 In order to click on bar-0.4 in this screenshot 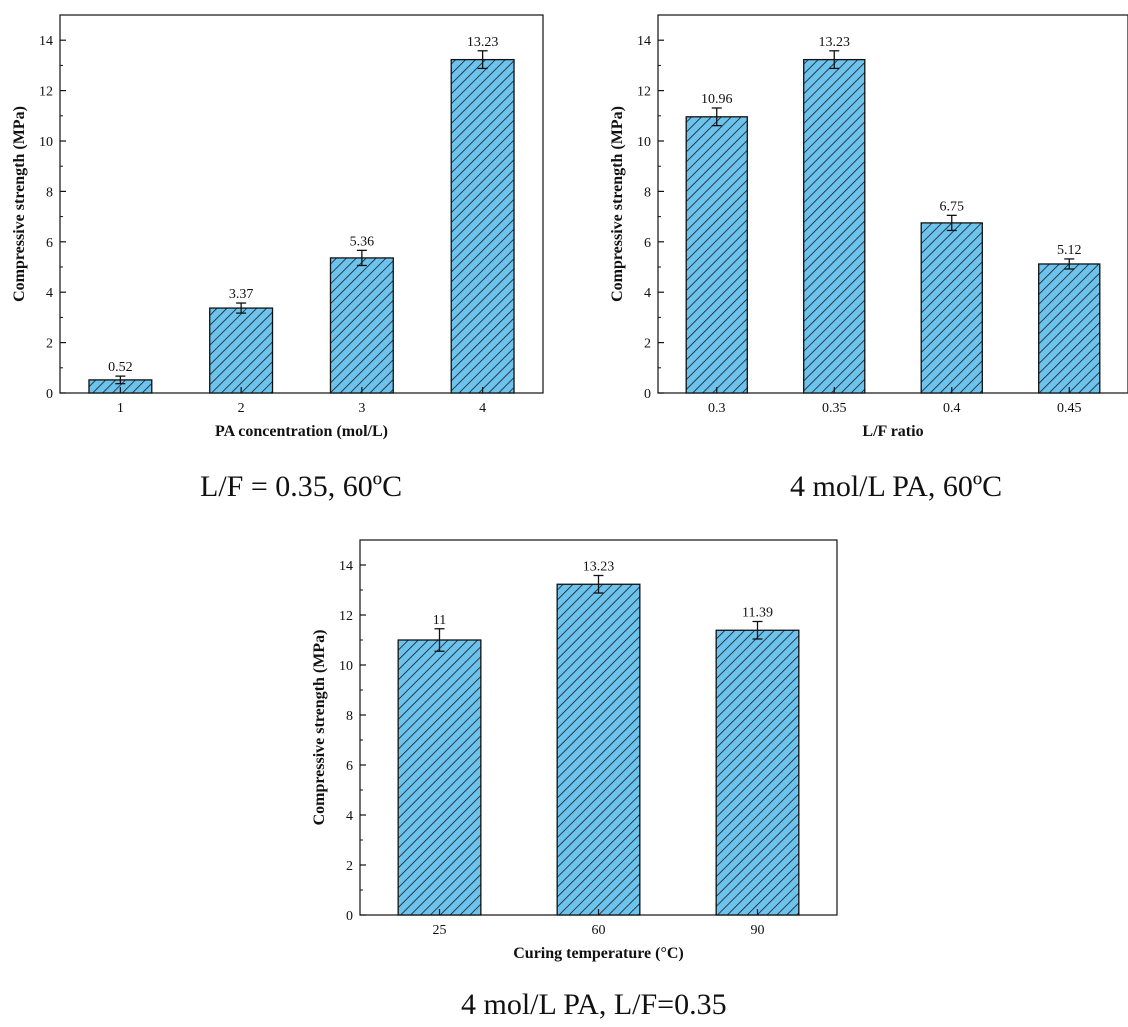, I will do `click(951, 308)`.